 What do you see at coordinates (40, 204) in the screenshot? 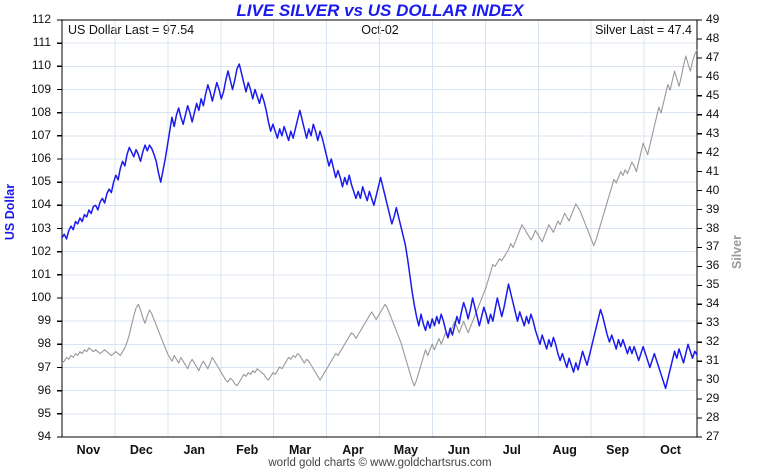
I see `y-tick-left: 104` at bounding box center [40, 204].